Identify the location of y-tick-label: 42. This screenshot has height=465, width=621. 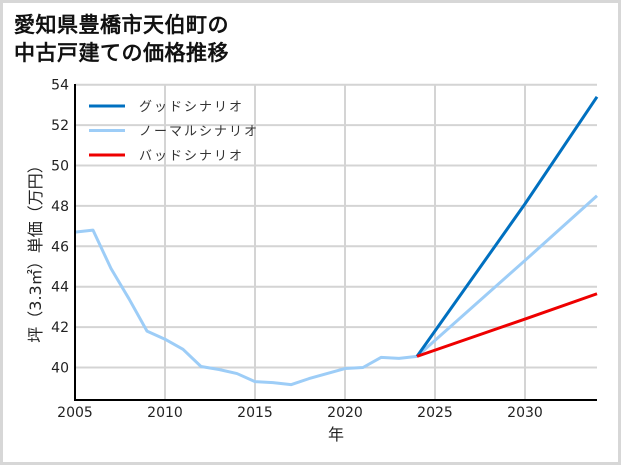
(60, 328).